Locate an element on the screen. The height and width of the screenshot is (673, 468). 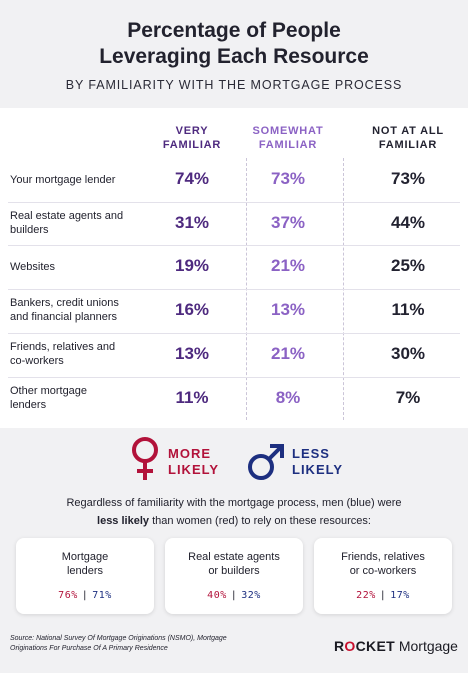
cell-value: 37% is located at coordinates (288, 222).